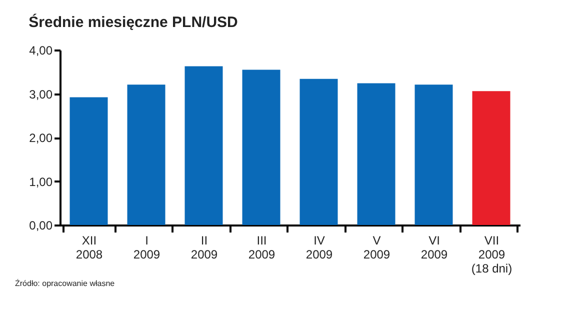  I want to click on y-tick-label: 1,00, so click(41, 181).